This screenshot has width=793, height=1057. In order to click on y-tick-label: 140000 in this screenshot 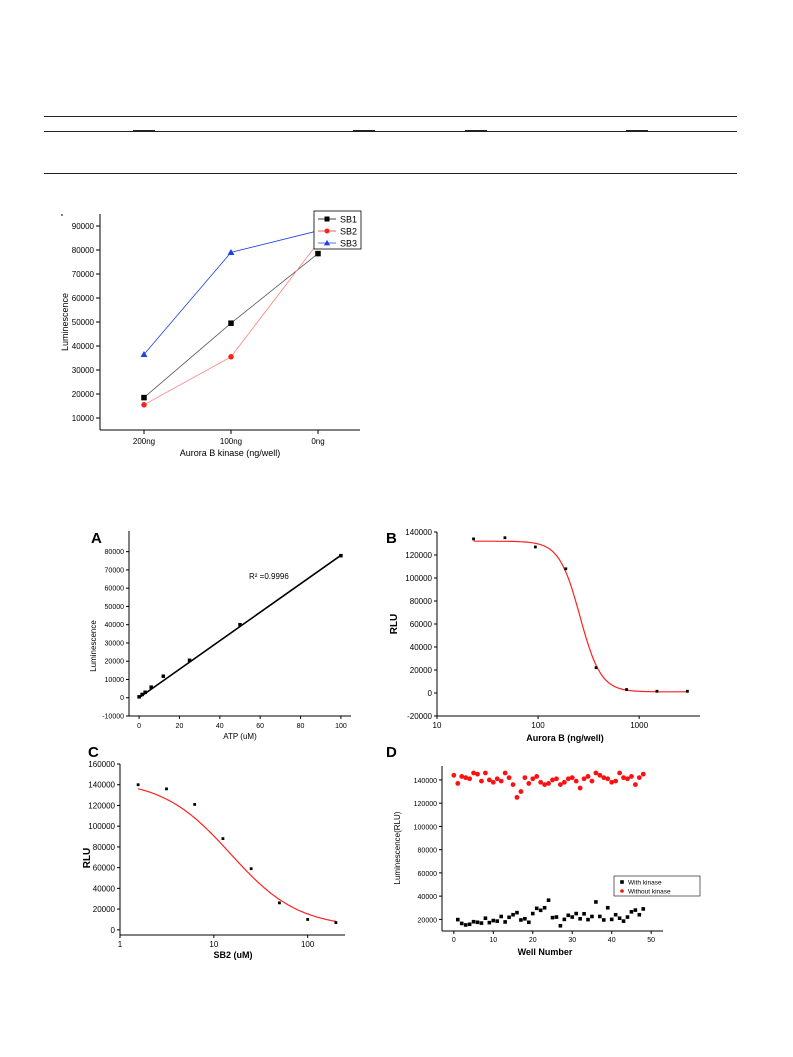, I will do `click(101, 785)`.